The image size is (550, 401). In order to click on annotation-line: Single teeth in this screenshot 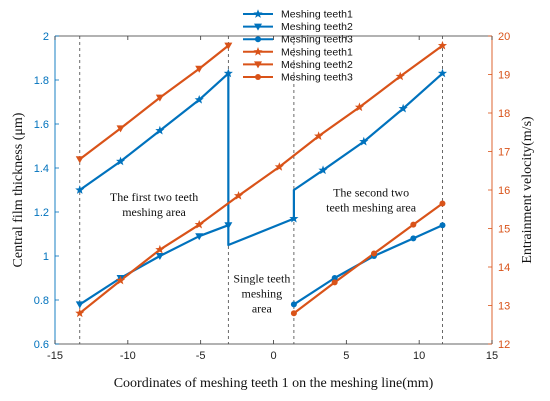, I will do `click(261, 278)`.